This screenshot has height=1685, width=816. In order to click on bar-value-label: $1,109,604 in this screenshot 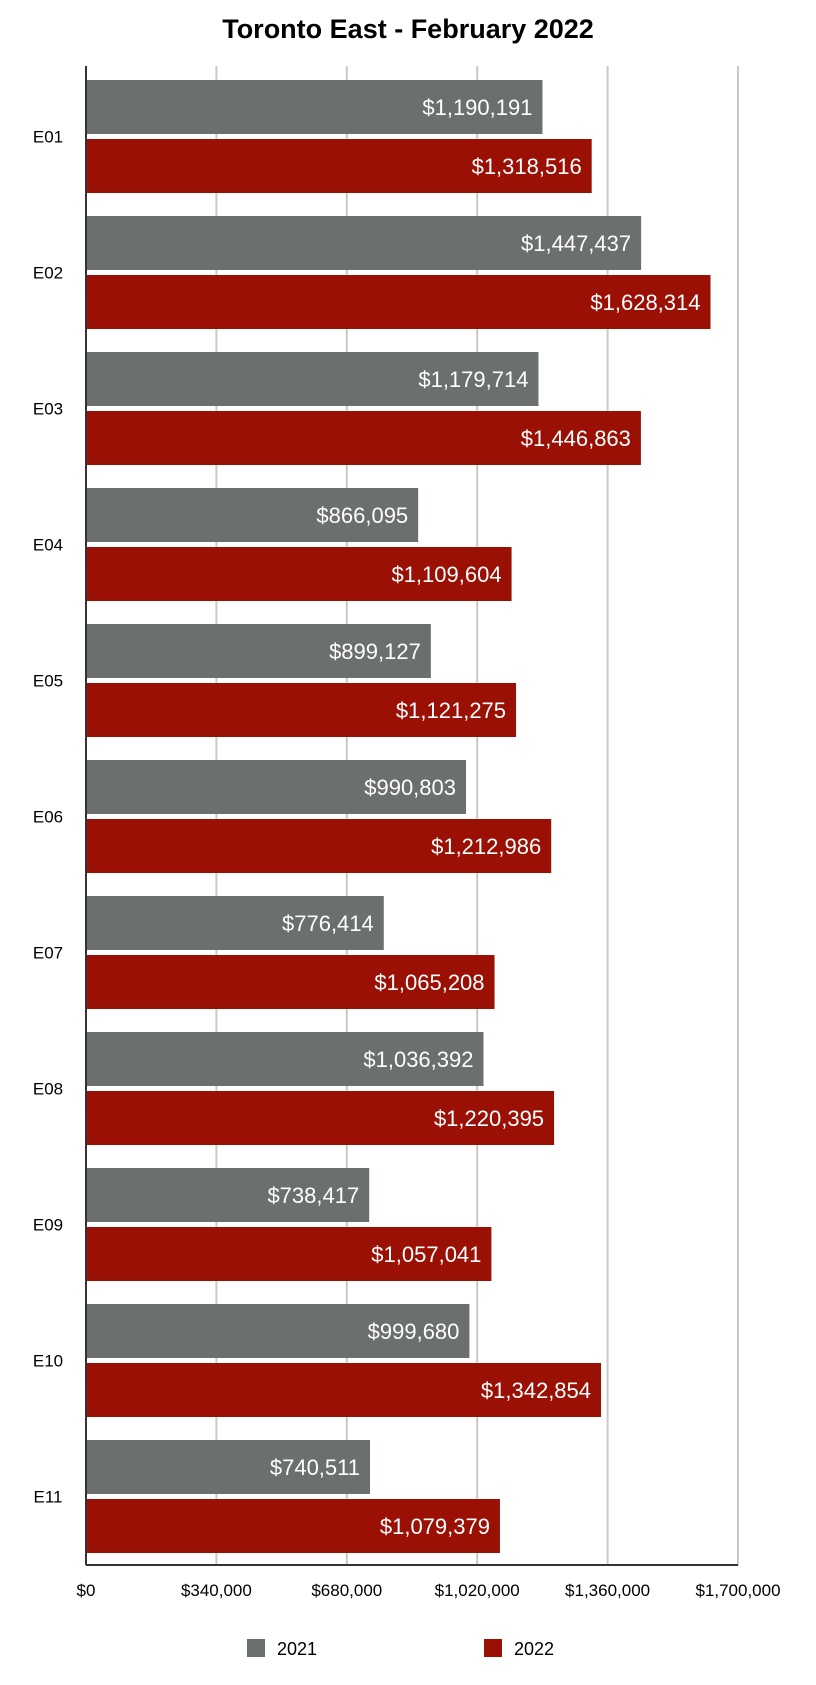, I will do `click(446, 574)`.